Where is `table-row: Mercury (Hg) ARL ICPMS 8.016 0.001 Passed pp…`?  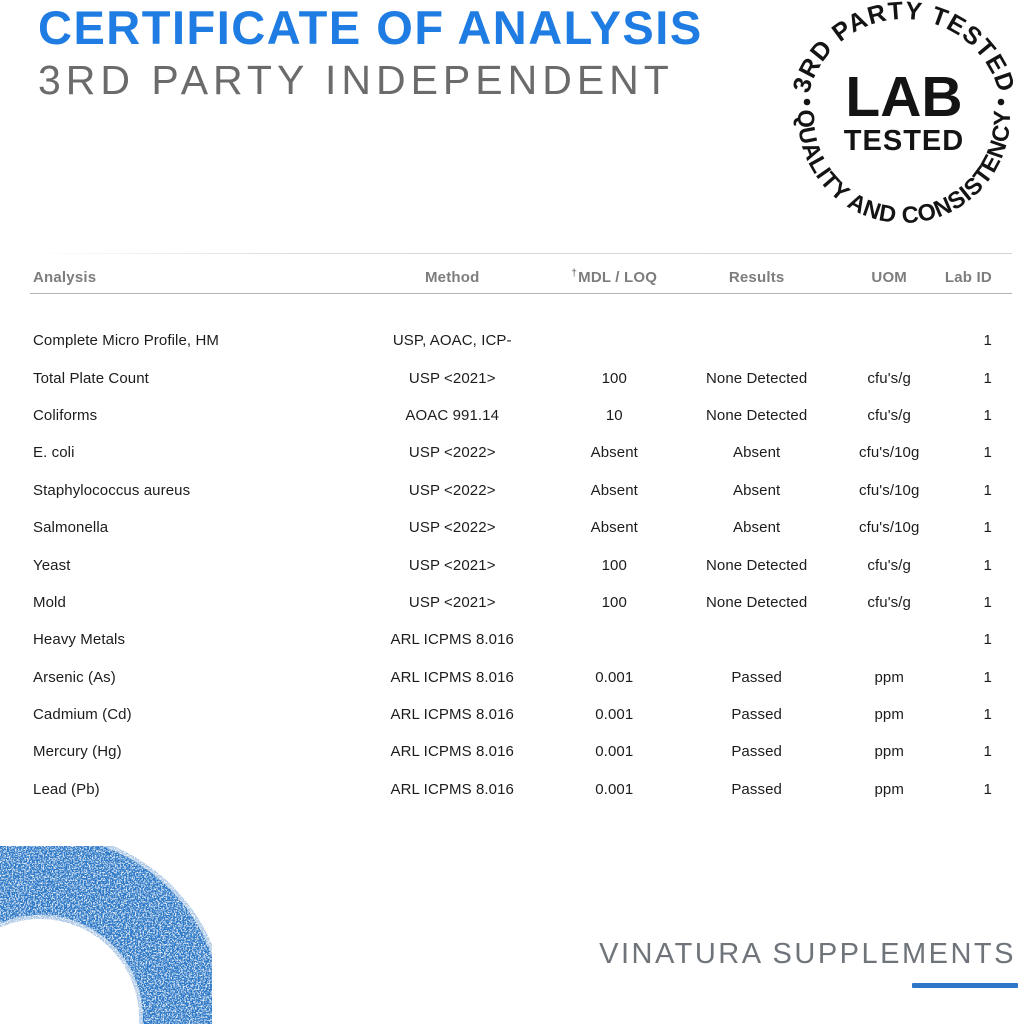
table-row: Mercury (Hg) ARL ICPMS 8.016 0.001 Passed pp… is located at coordinates (521, 751).